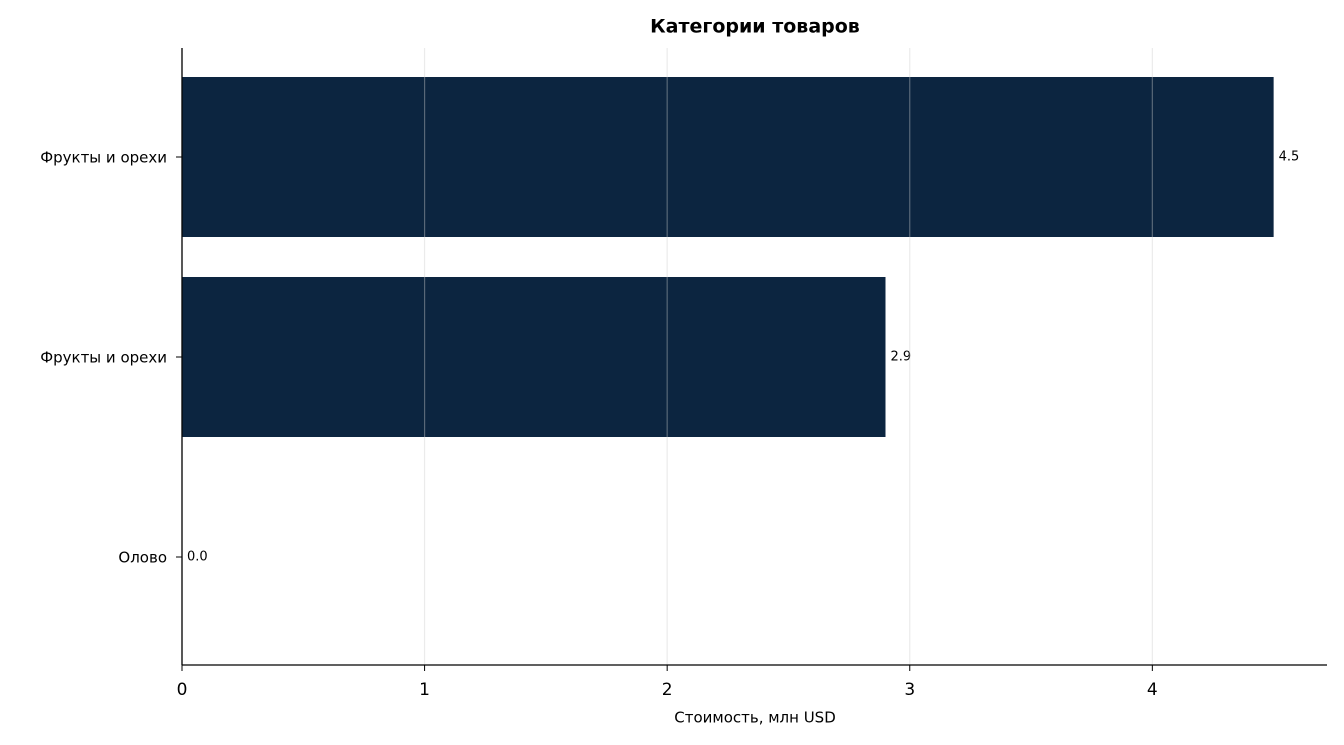 This screenshot has height=745, width=1344. Describe the element at coordinates (534, 357) in the screenshot. I see `bar` at that location.